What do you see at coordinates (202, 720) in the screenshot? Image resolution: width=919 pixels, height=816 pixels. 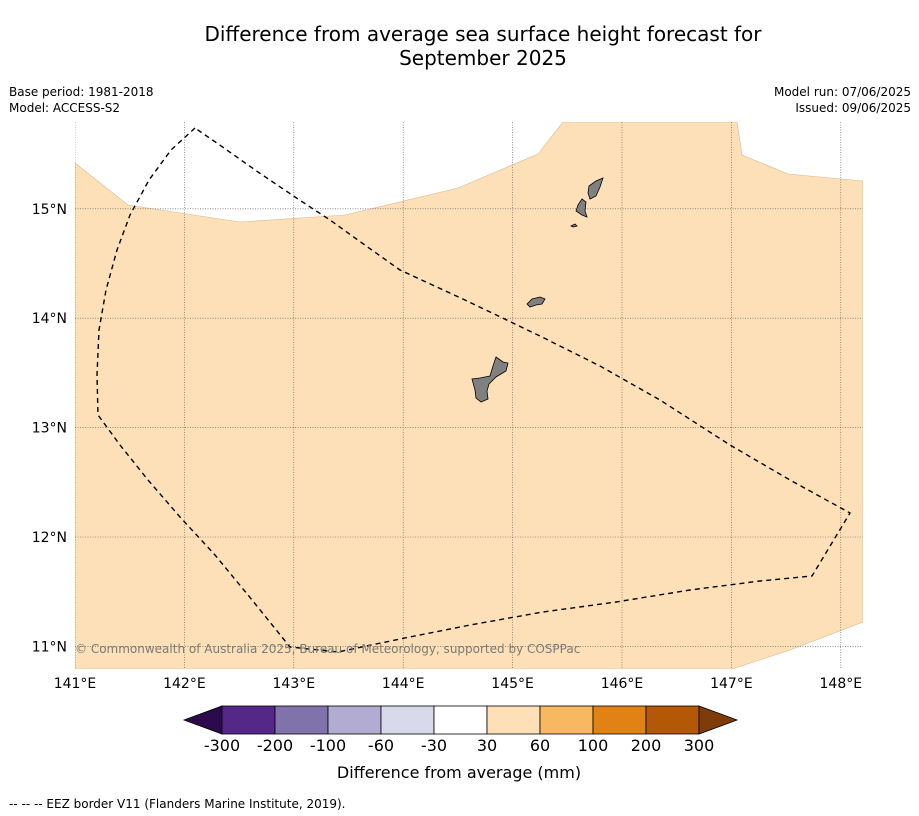 I see `colorbar-under-arrow` at bounding box center [202, 720].